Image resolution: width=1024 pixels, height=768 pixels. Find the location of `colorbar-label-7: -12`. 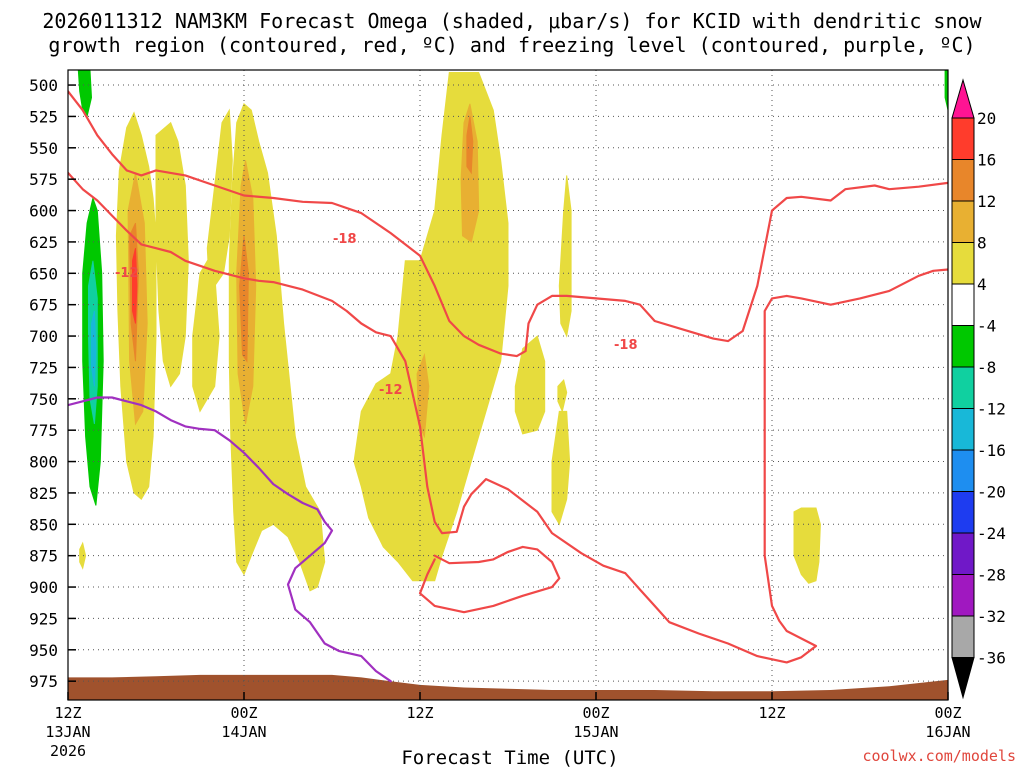

colorbar-label-7: -12 is located at coordinates (991, 409).